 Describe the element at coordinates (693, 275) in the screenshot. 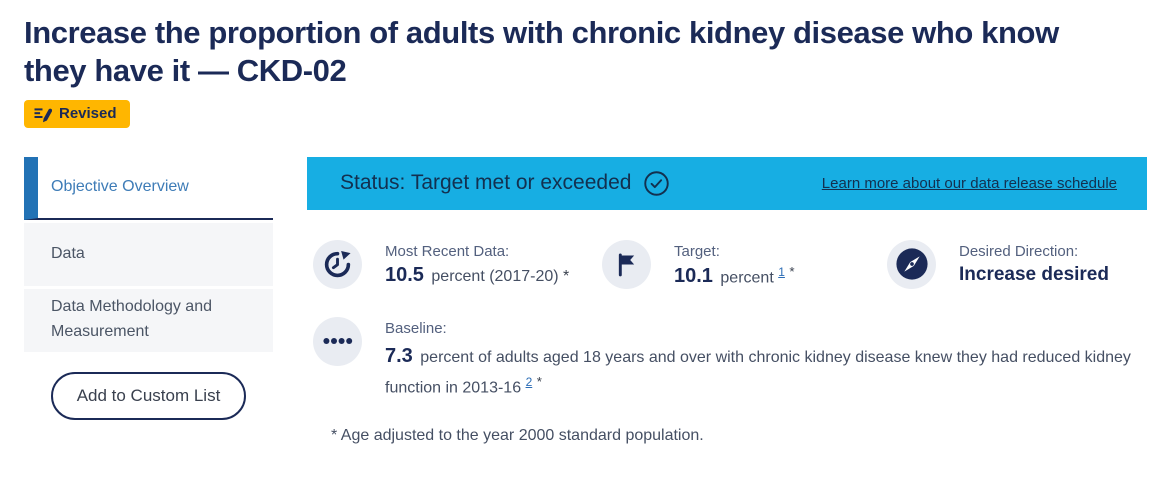

I see `stat-value: 10.1` at that location.